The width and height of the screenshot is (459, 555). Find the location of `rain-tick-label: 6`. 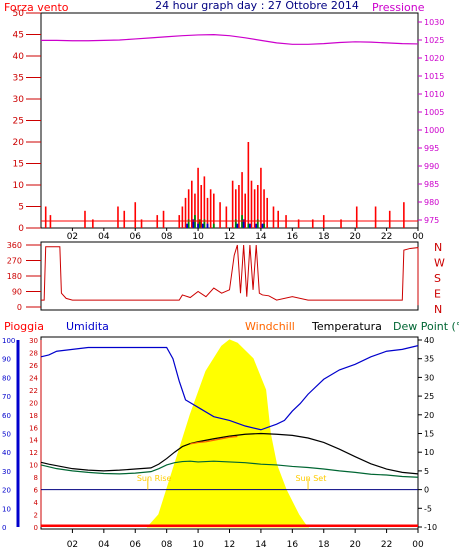

rain-tick-label: 6 is located at coordinates (36, 491).